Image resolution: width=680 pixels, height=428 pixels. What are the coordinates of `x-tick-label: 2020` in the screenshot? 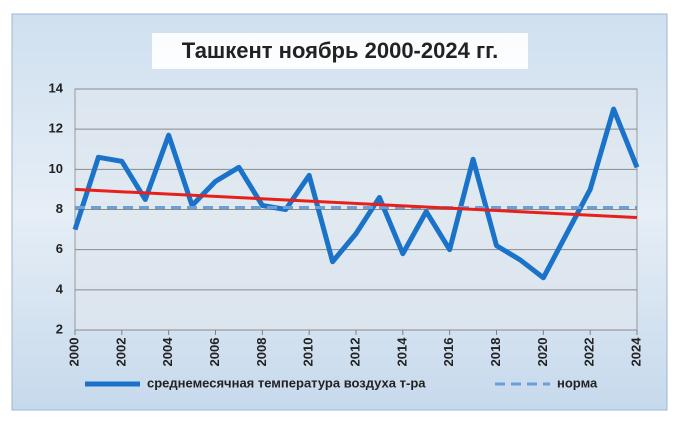 It's located at (542, 352).